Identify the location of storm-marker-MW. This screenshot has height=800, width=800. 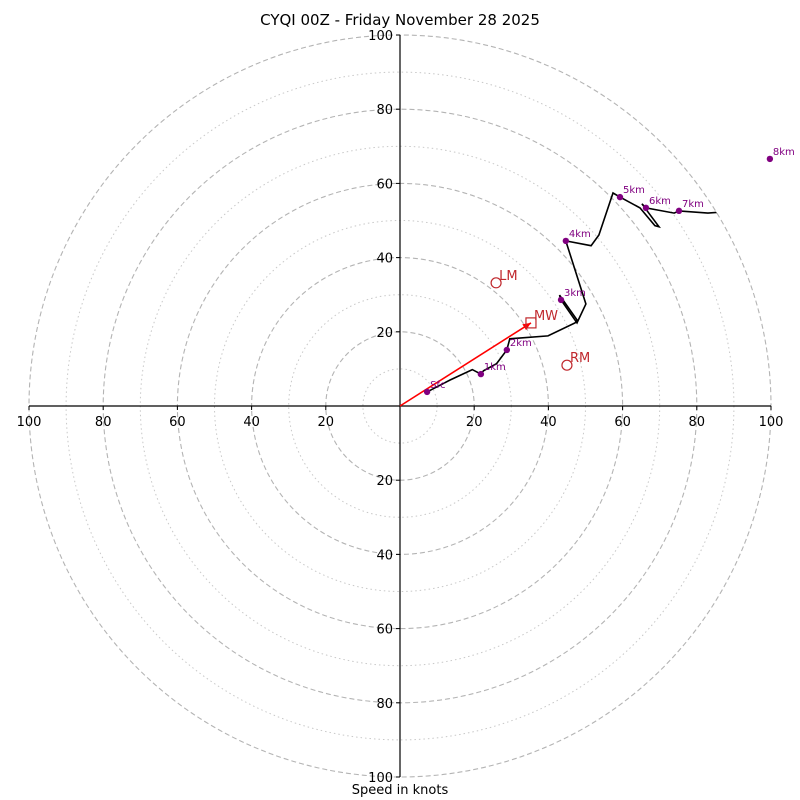
(531, 323).